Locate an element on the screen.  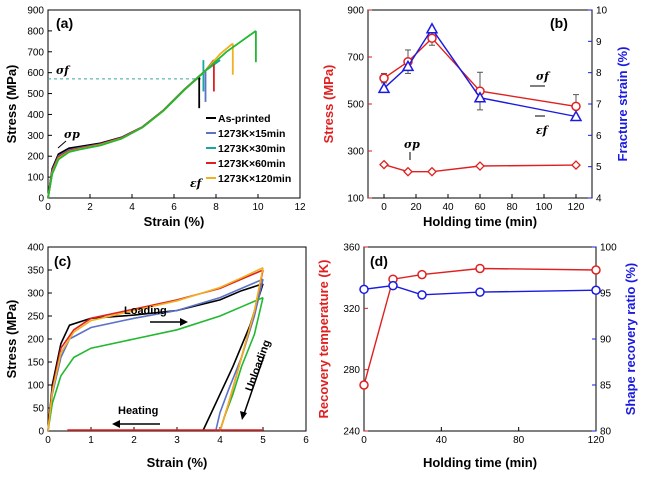
panel-a-annotation-eps-f: εf is located at coordinates (197, 183).